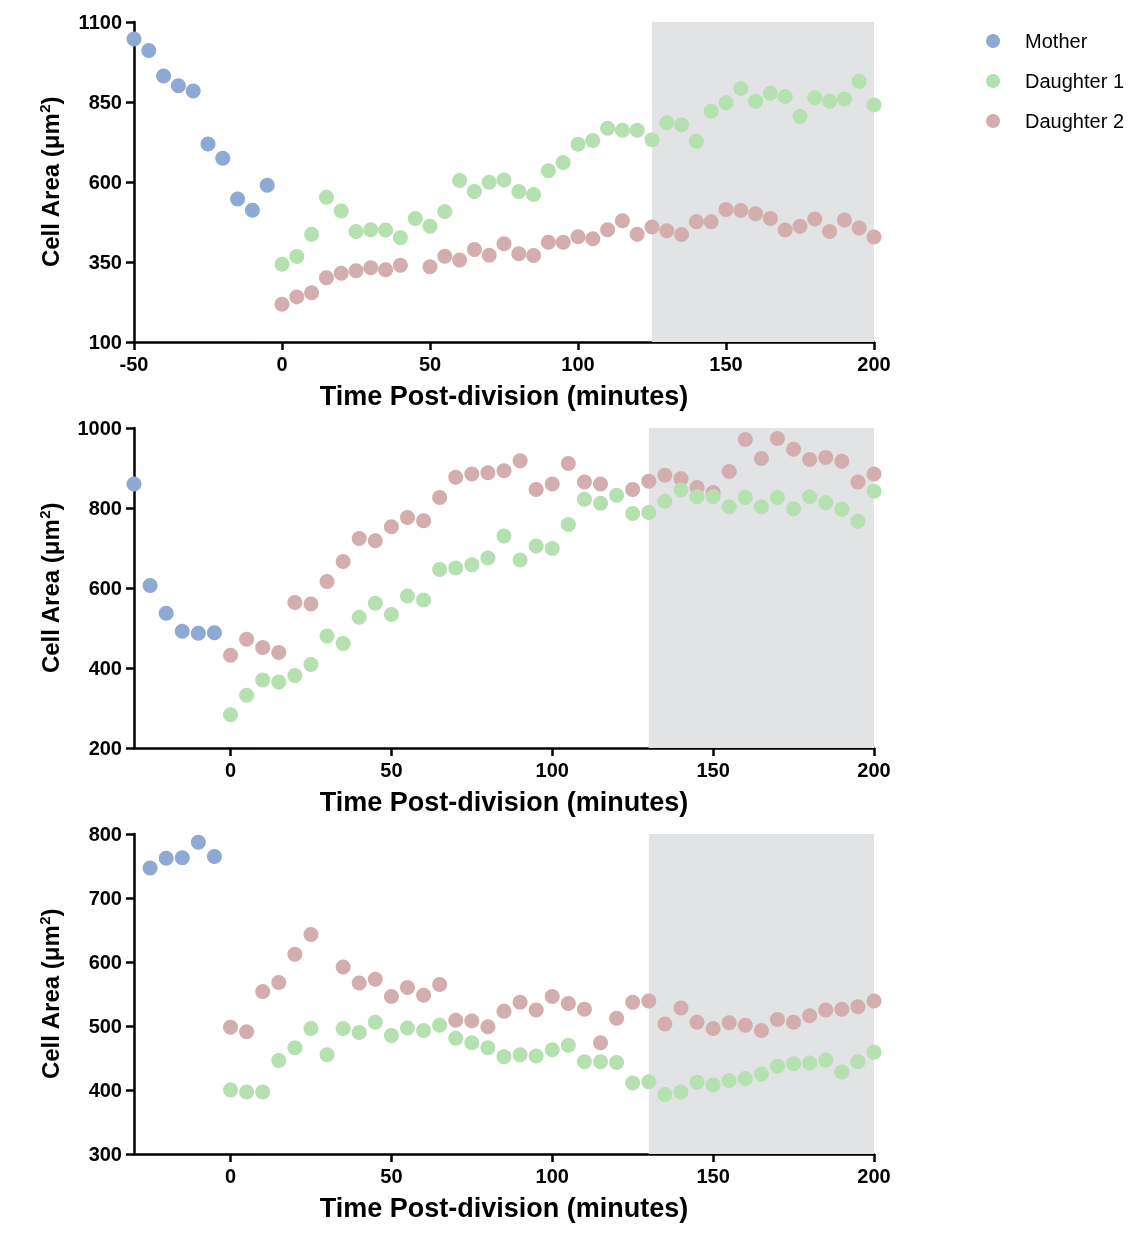  I want to click on x-tick-label: 100, so click(578, 364).